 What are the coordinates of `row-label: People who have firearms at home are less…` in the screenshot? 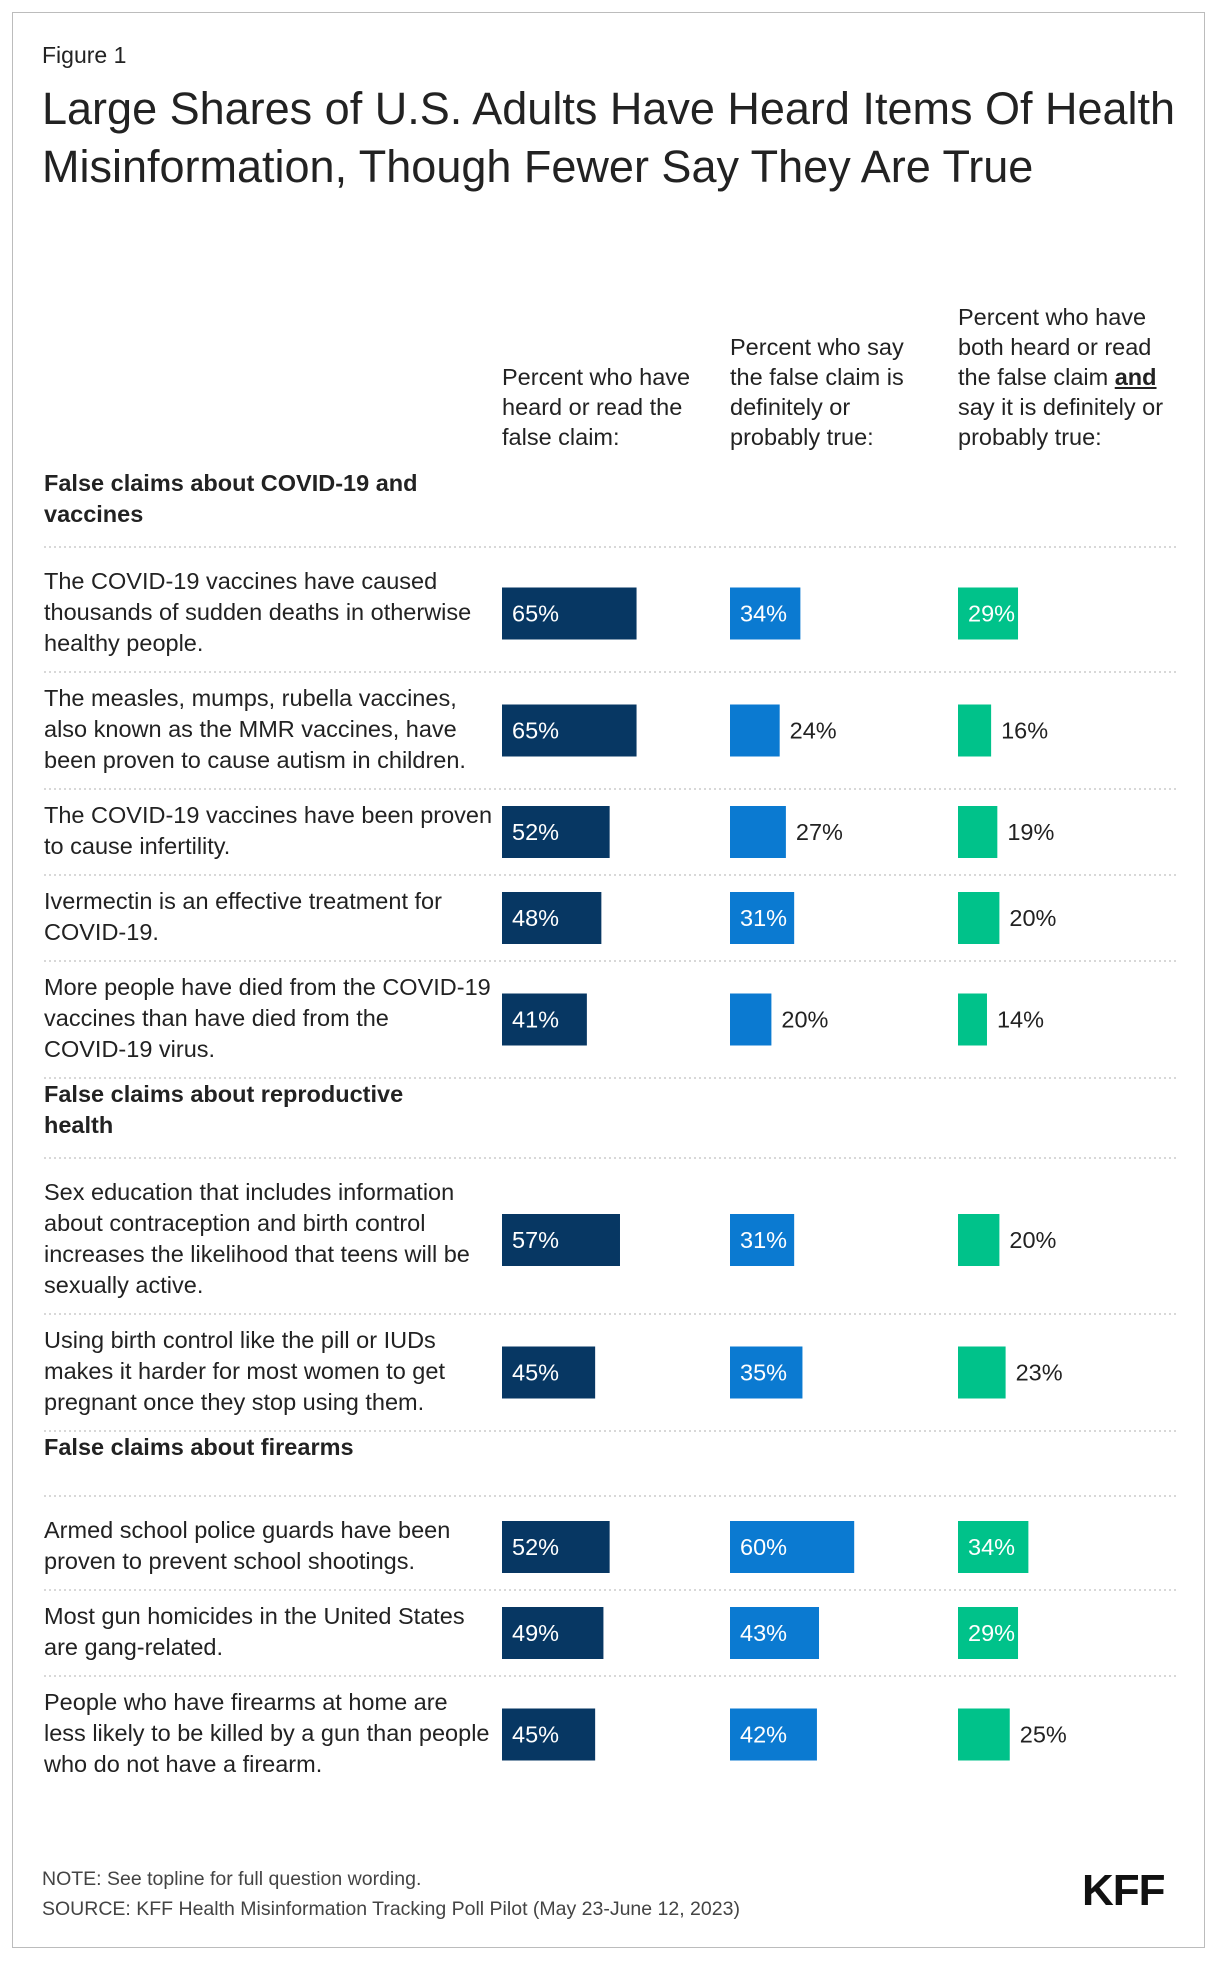 It's located at (266, 1733).